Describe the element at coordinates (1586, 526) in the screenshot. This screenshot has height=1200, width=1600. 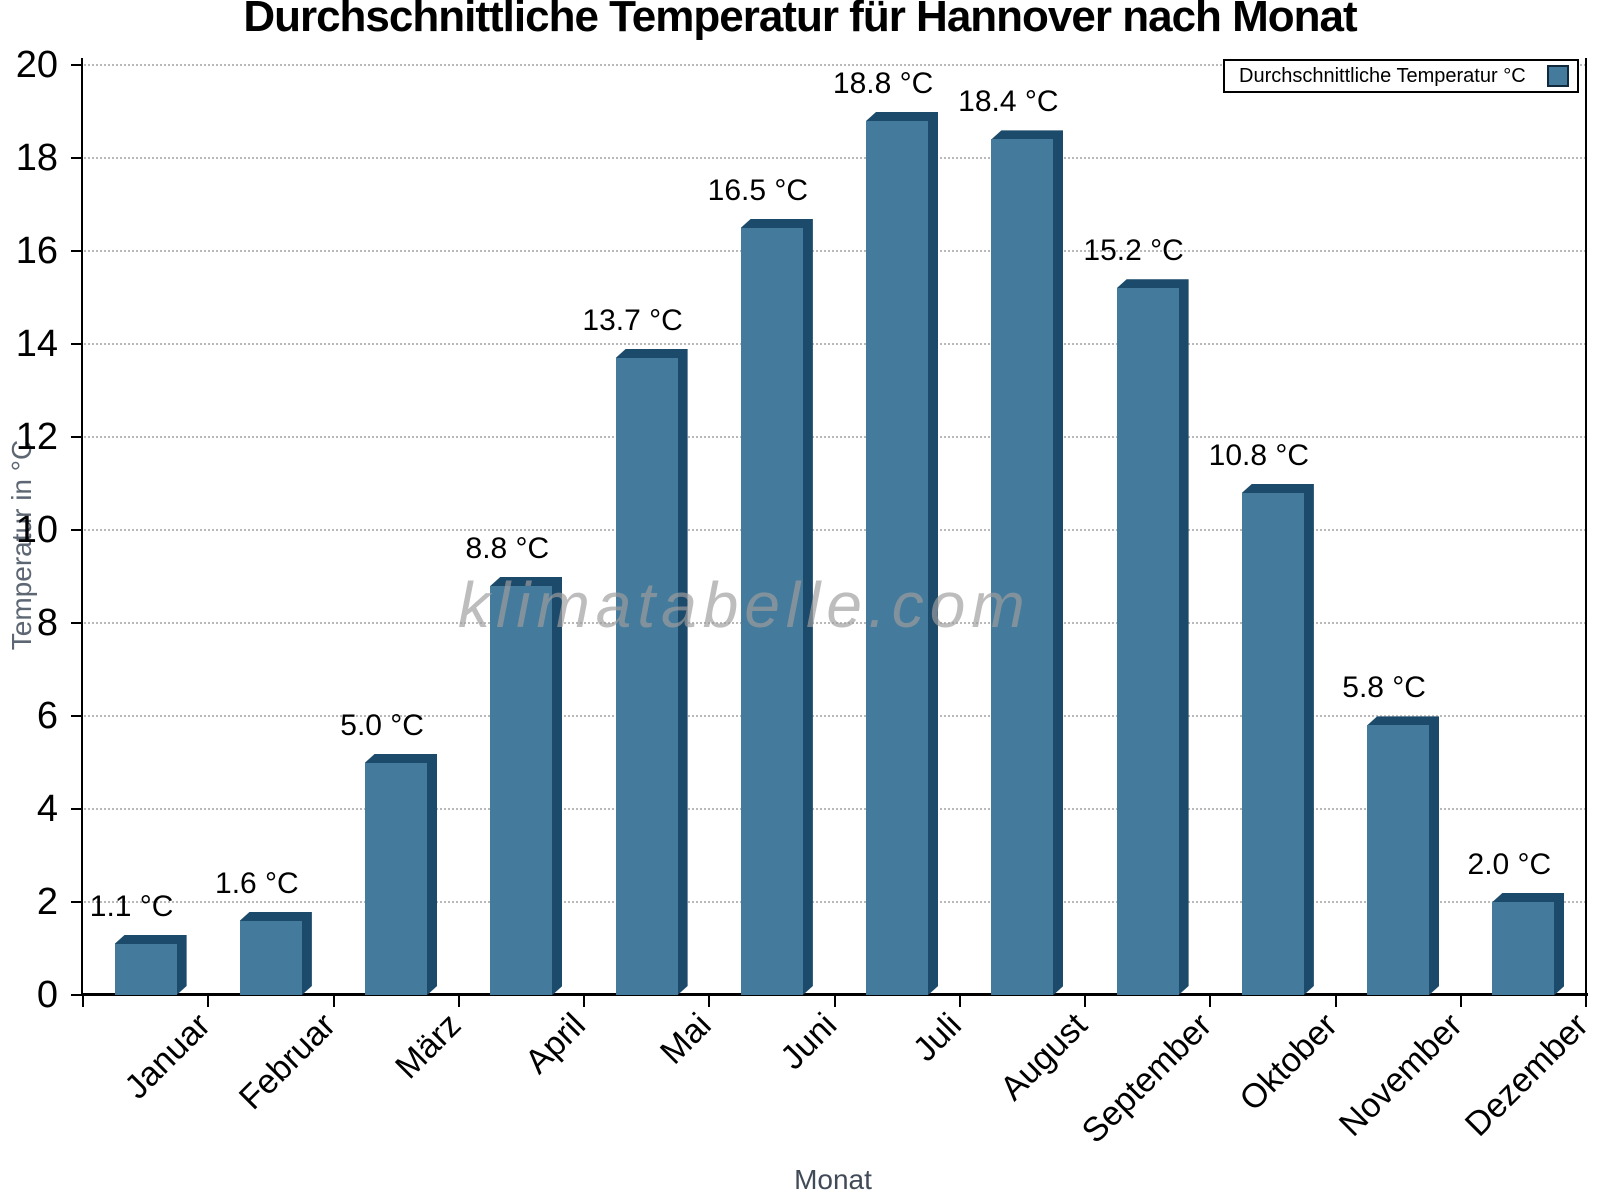
I see `plot-right-border` at that location.